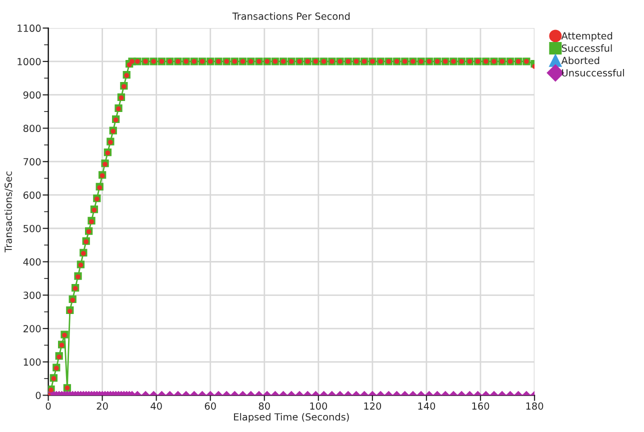  What do you see at coordinates (210, 406) in the screenshot?
I see `x-tick-label: 60` at bounding box center [210, 406].